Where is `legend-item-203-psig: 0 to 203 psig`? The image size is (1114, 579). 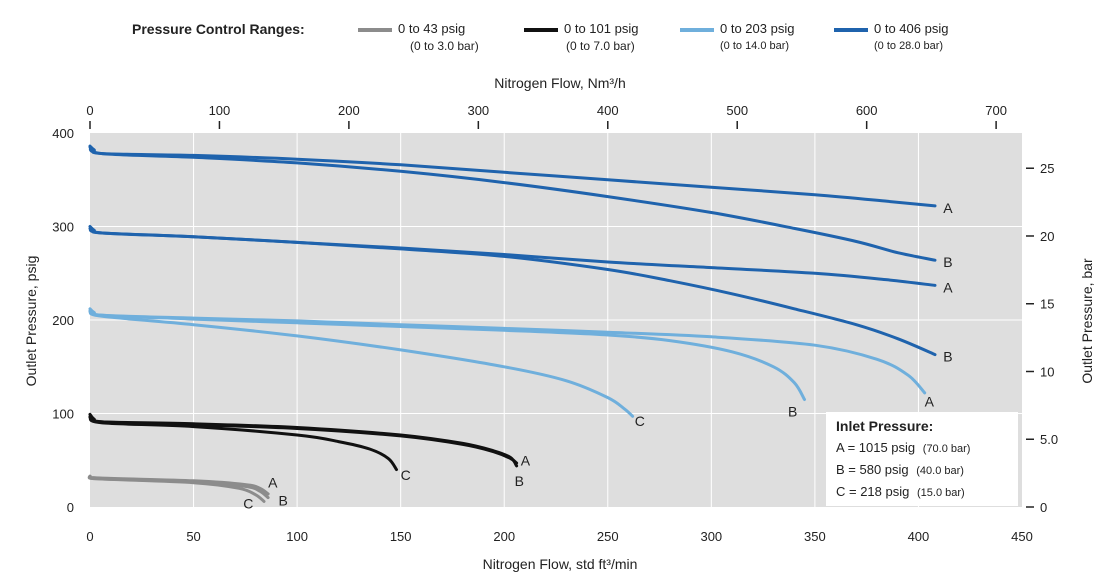
legend-item-203-psig: 0 to 203 psig is located at coordinates (757, 28).